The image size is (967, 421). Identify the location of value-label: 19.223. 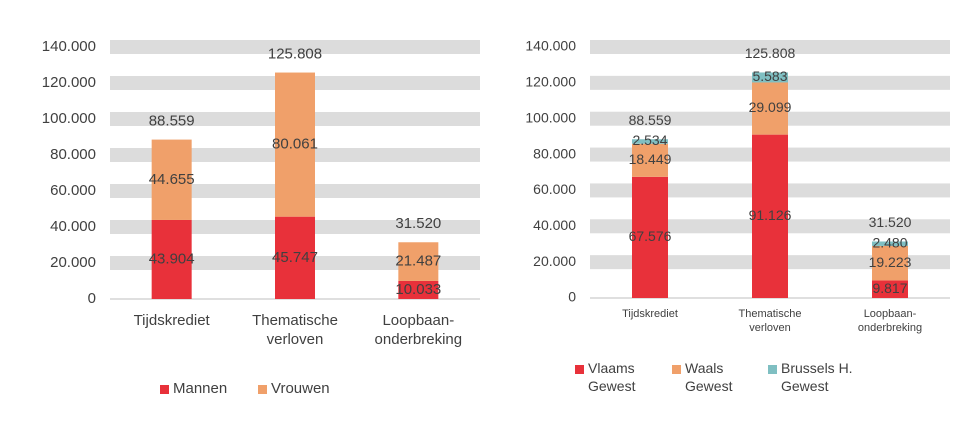
(890, 262).